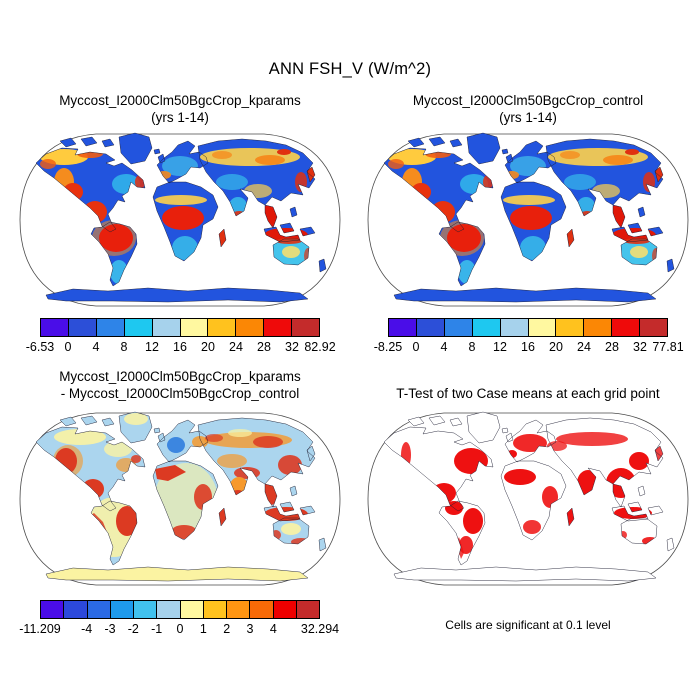 This screenshot has height=700, width=700. Describe the element at coordinates (87, 629) in the screenshot. I see `colorbar-tick-label: -4` at that location.